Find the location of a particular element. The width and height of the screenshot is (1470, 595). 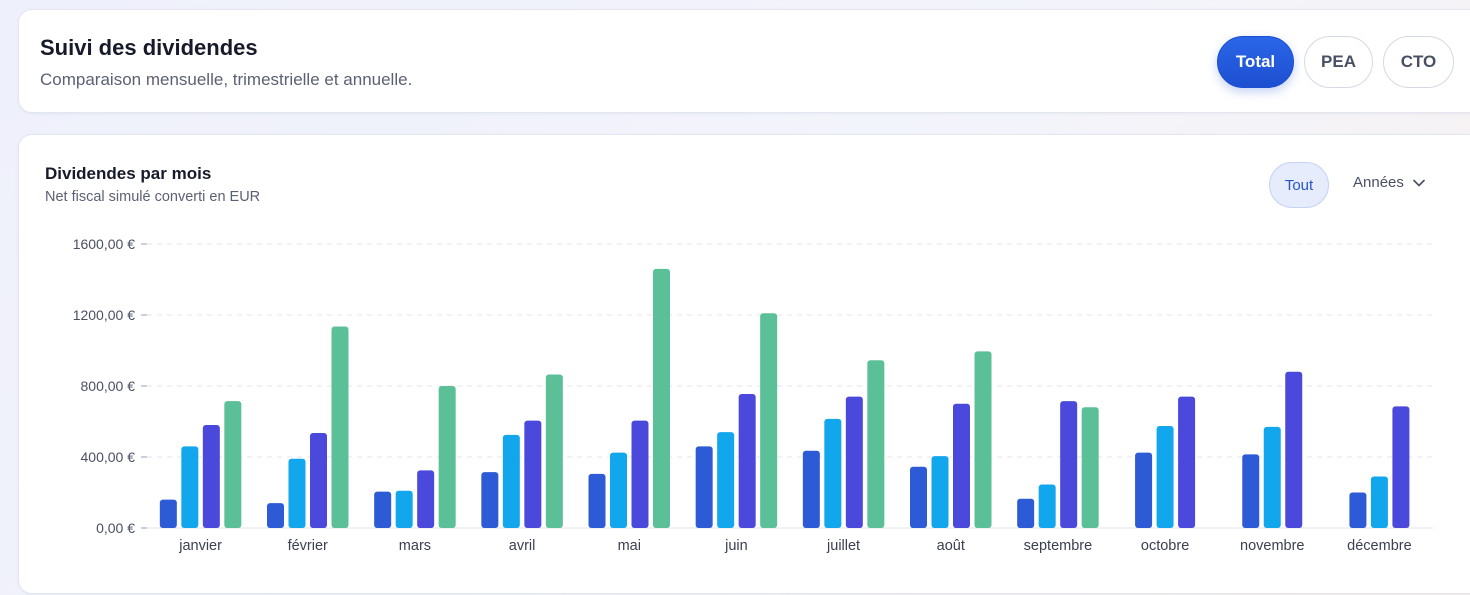

page-title: Suivi des dividendes is located at coordinates (149, 47).